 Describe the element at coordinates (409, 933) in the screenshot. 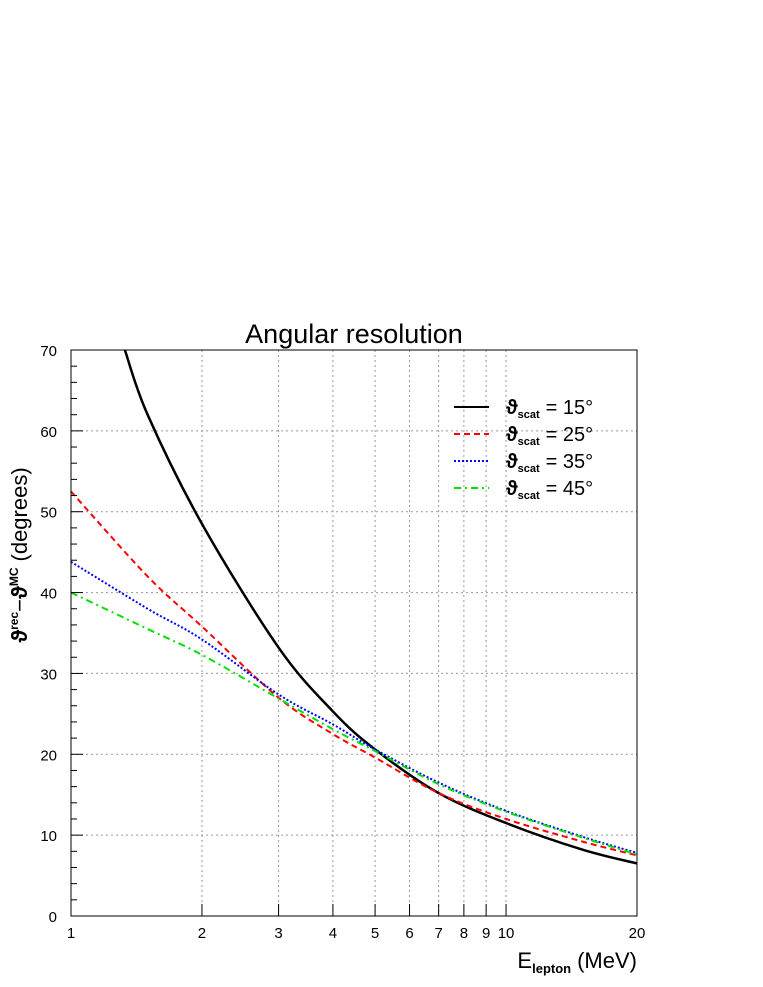

I see `x-tick-label: 6` at that location.